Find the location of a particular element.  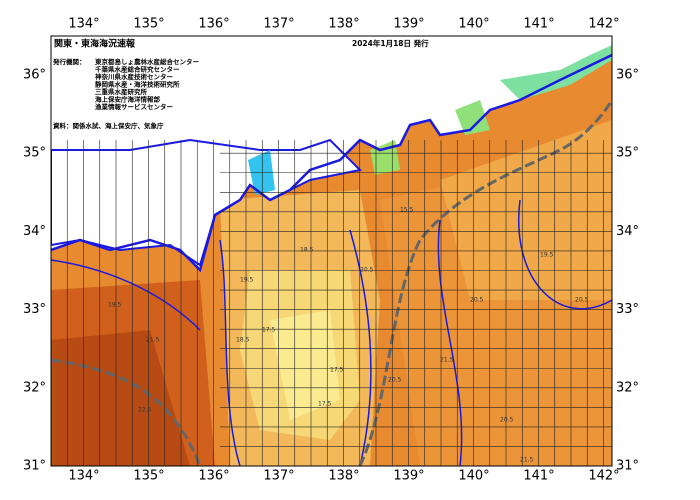

contour-label: 22.5 is located at coordinates (145, 410).